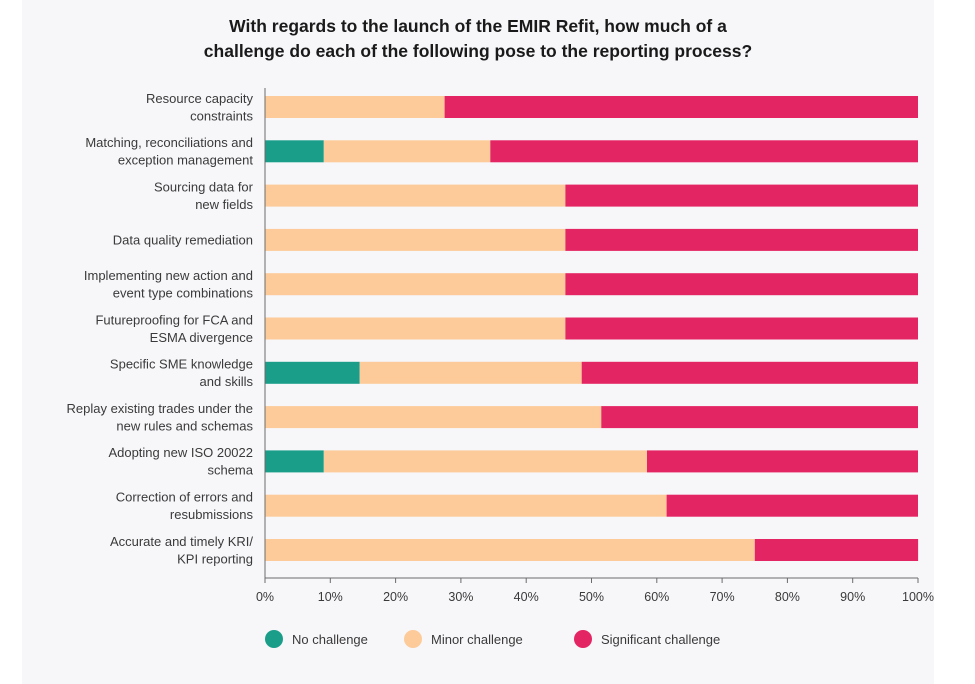 The height and width of the screenshot is (684, 975). What do you see at coordinates (330, 597) in the screenshot?
I see `x-tick-label: 10%` at bounding box center [330, 597].